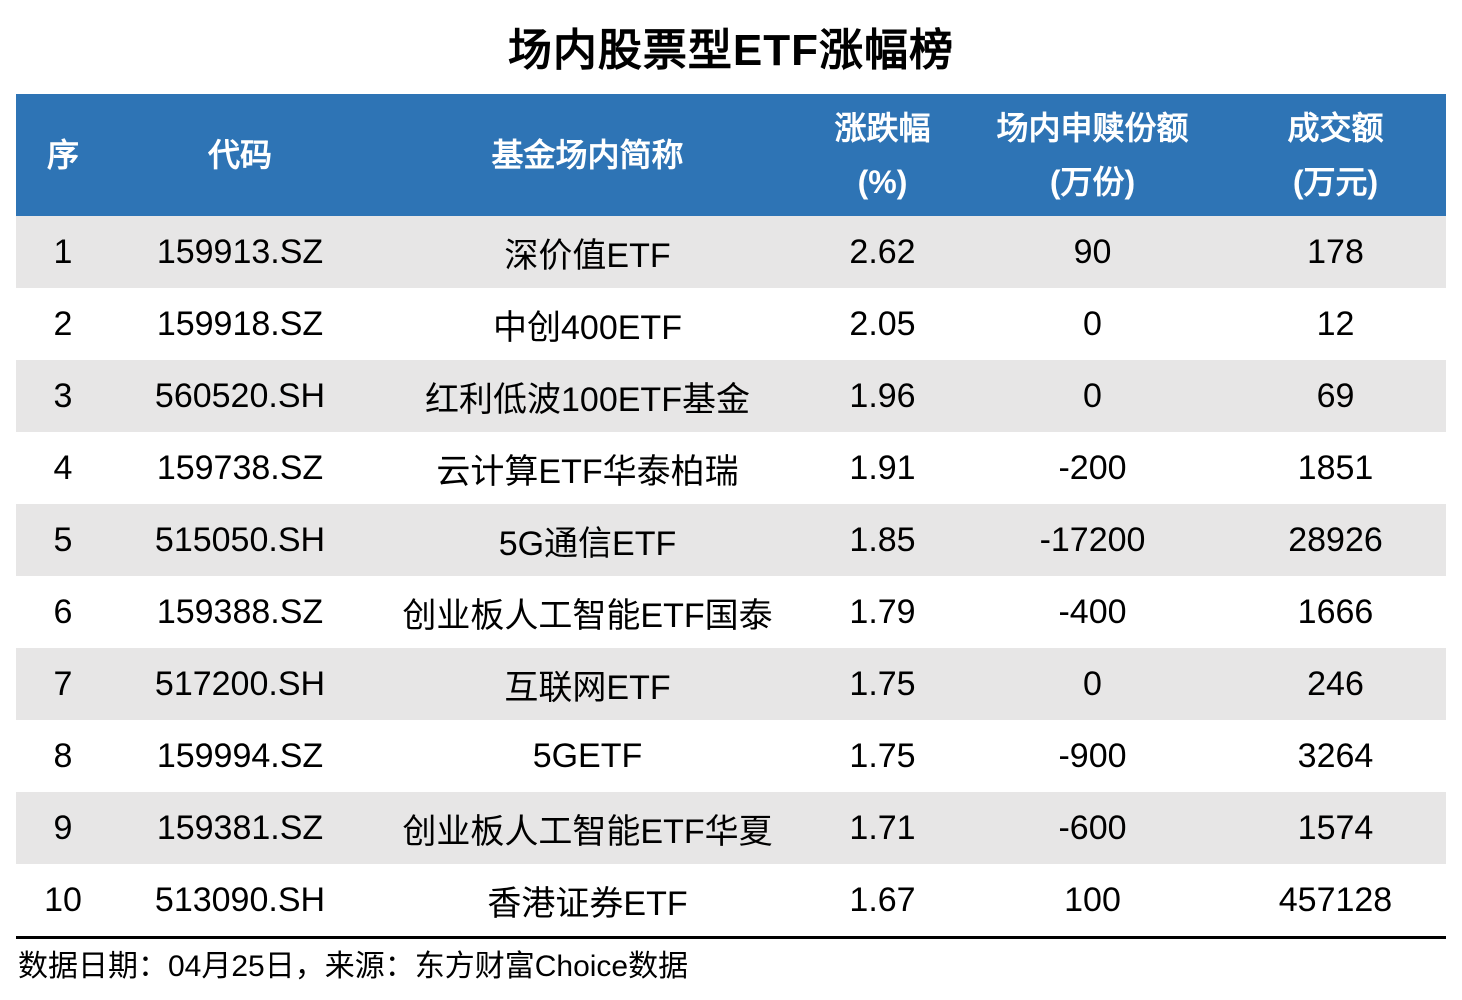  What do you see at coordinates (587, 687) in the screenshot?
I see `cell-fund-name: 互联网ETF` at bounding box center [587, 687].